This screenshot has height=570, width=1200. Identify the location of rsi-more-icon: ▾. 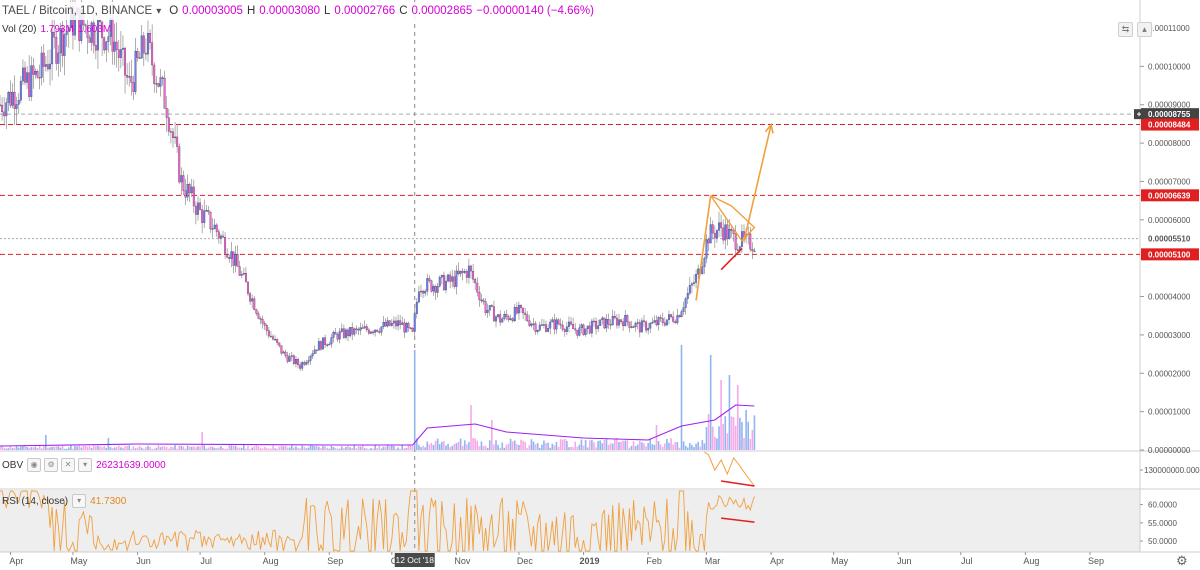
(79, 501).